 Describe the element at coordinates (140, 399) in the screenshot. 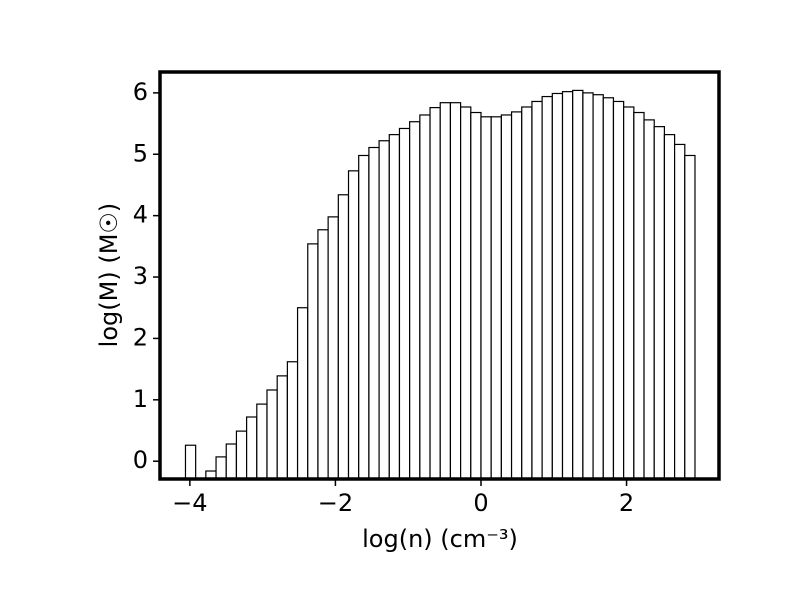

I see `y-tick-label: 1` at that location.